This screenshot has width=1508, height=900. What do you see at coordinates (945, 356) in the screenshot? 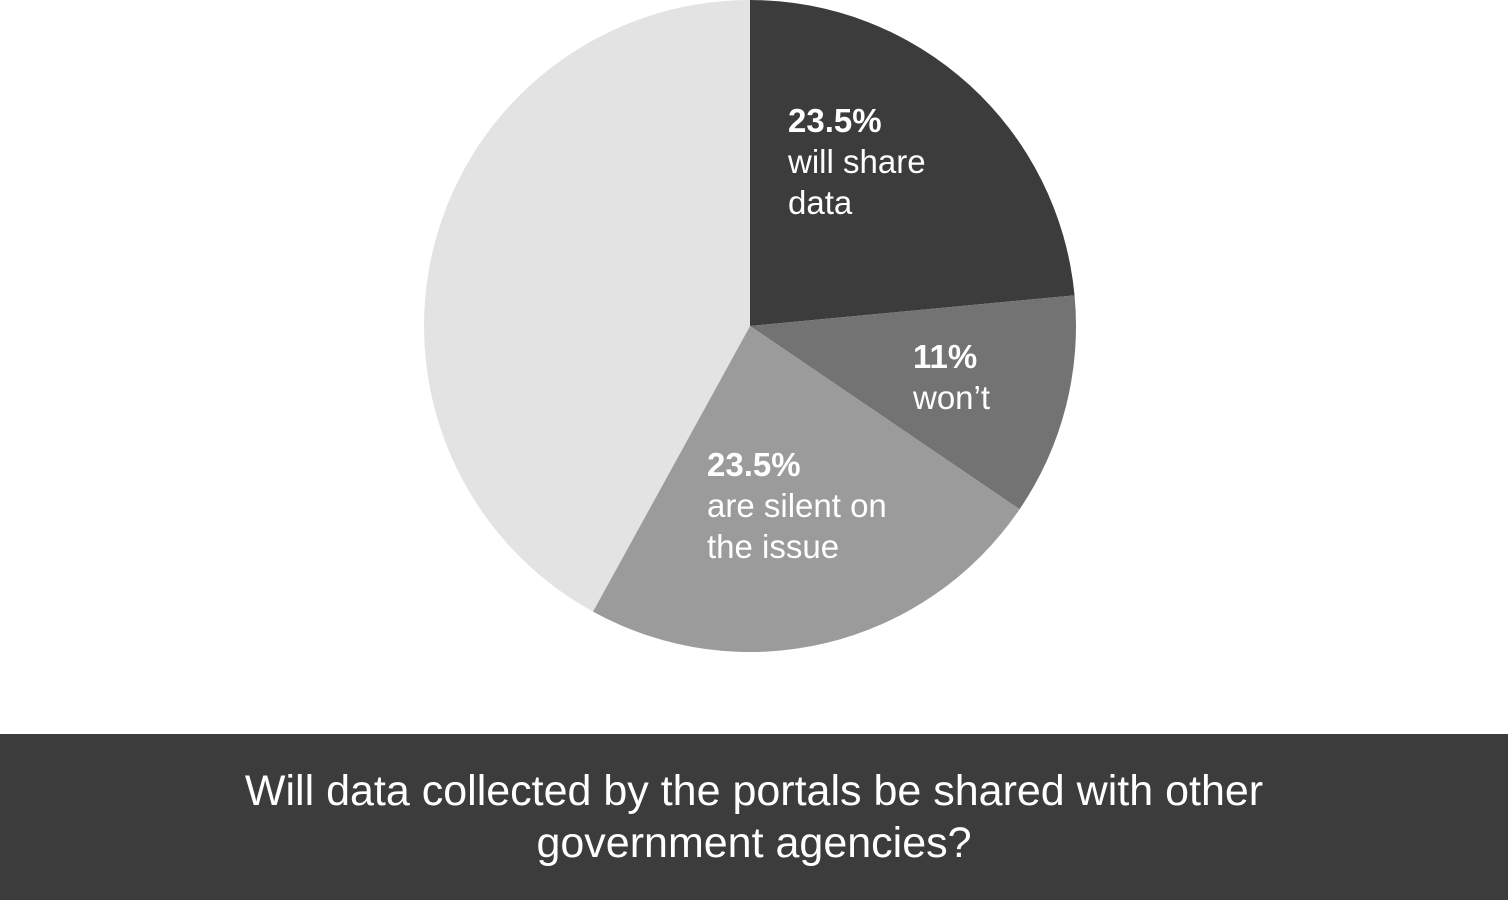
I see `value-label: 11%` at bounding box center [945, 356].